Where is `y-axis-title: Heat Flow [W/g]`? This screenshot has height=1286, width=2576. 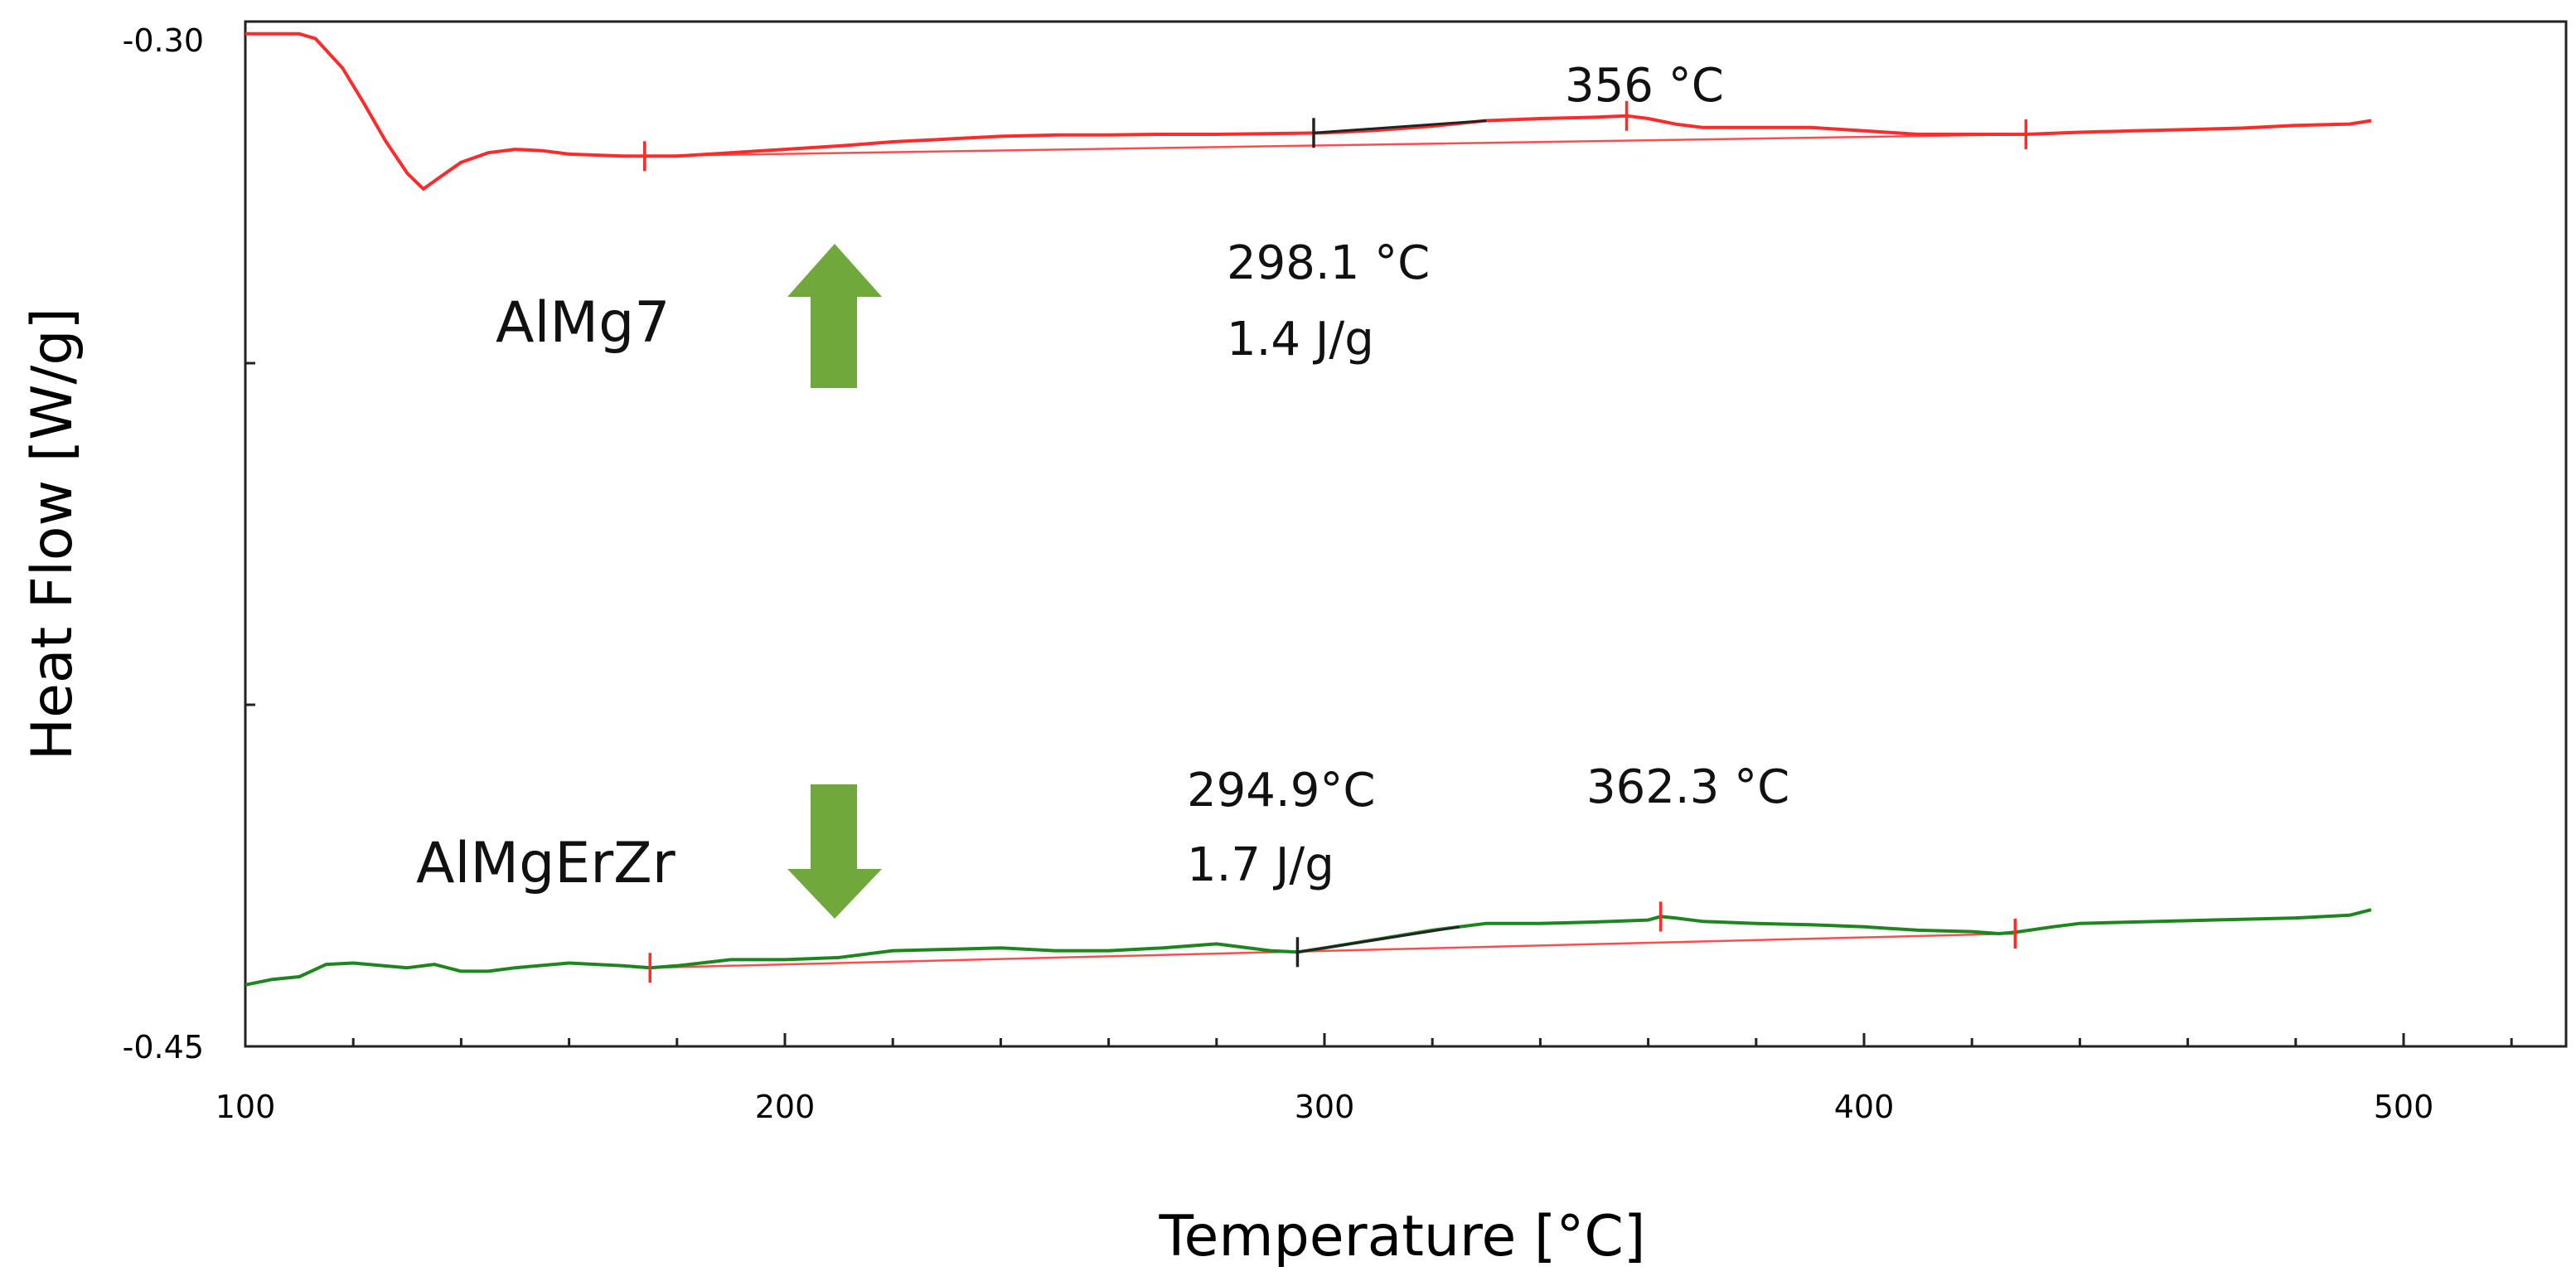 y-axis-title: Heat Flow [W/g] is located at coordinates (52, 534).